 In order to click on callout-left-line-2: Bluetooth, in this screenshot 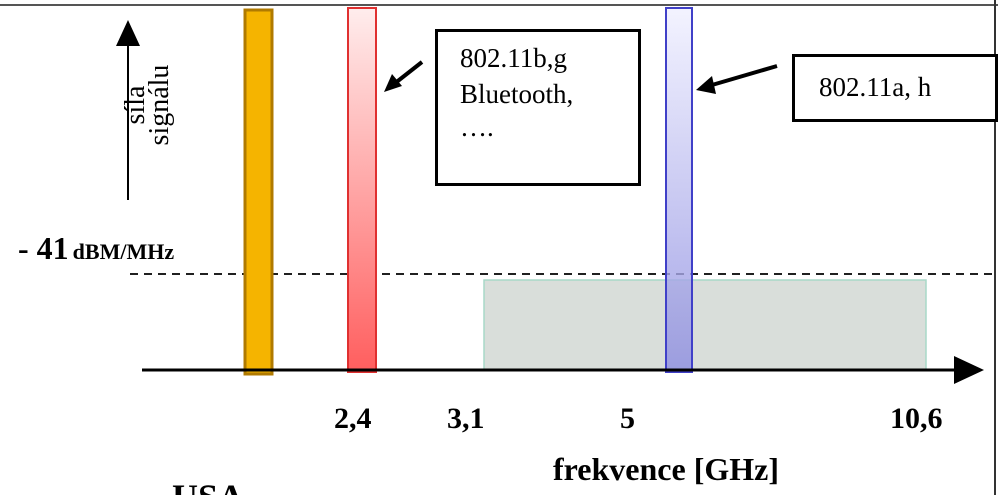, I will do `click(517, 94)`.